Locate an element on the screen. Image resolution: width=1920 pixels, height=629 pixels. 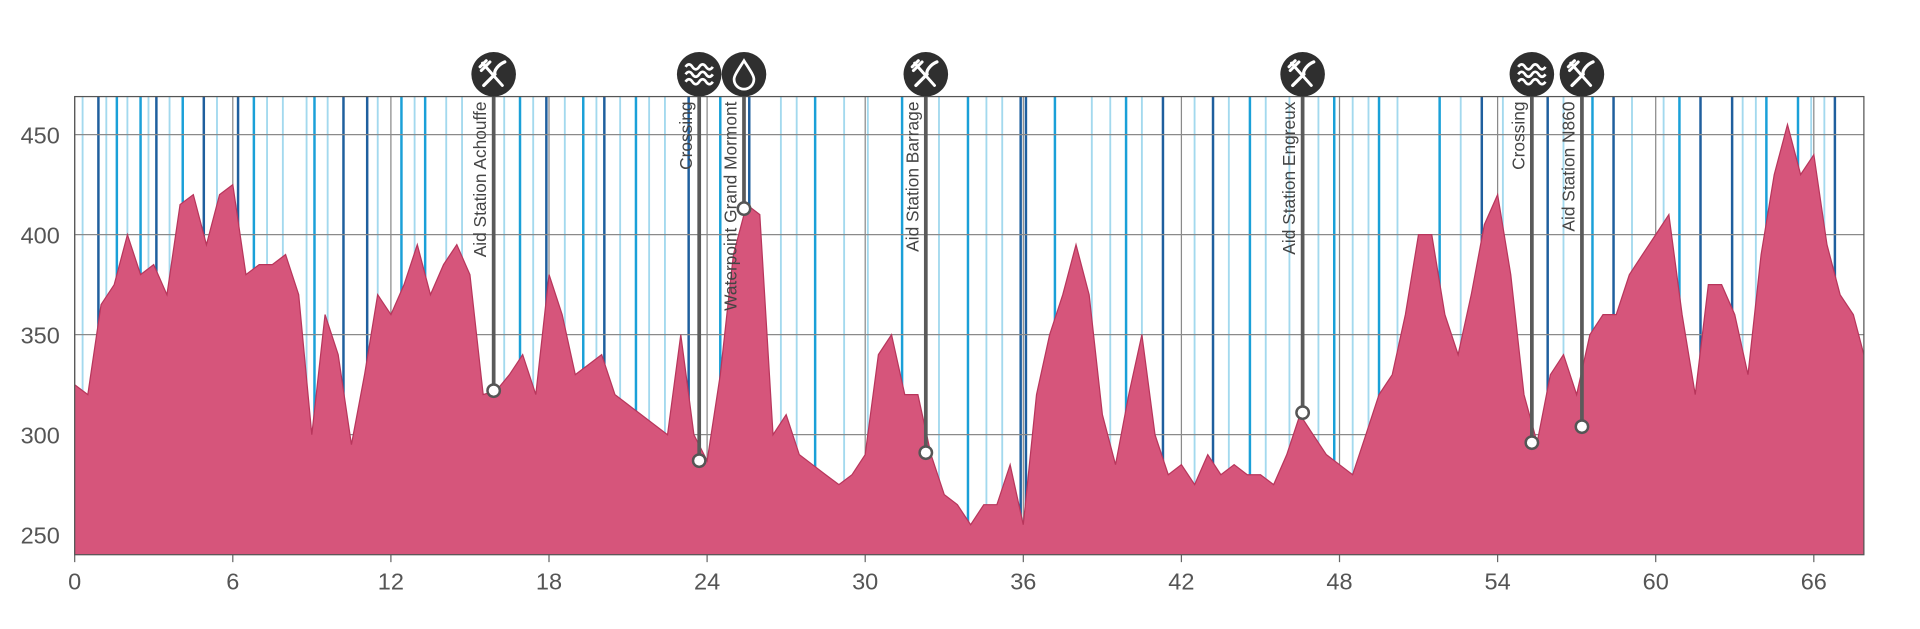
x-tick-label: 42 is located at coordinates (1181, 581).